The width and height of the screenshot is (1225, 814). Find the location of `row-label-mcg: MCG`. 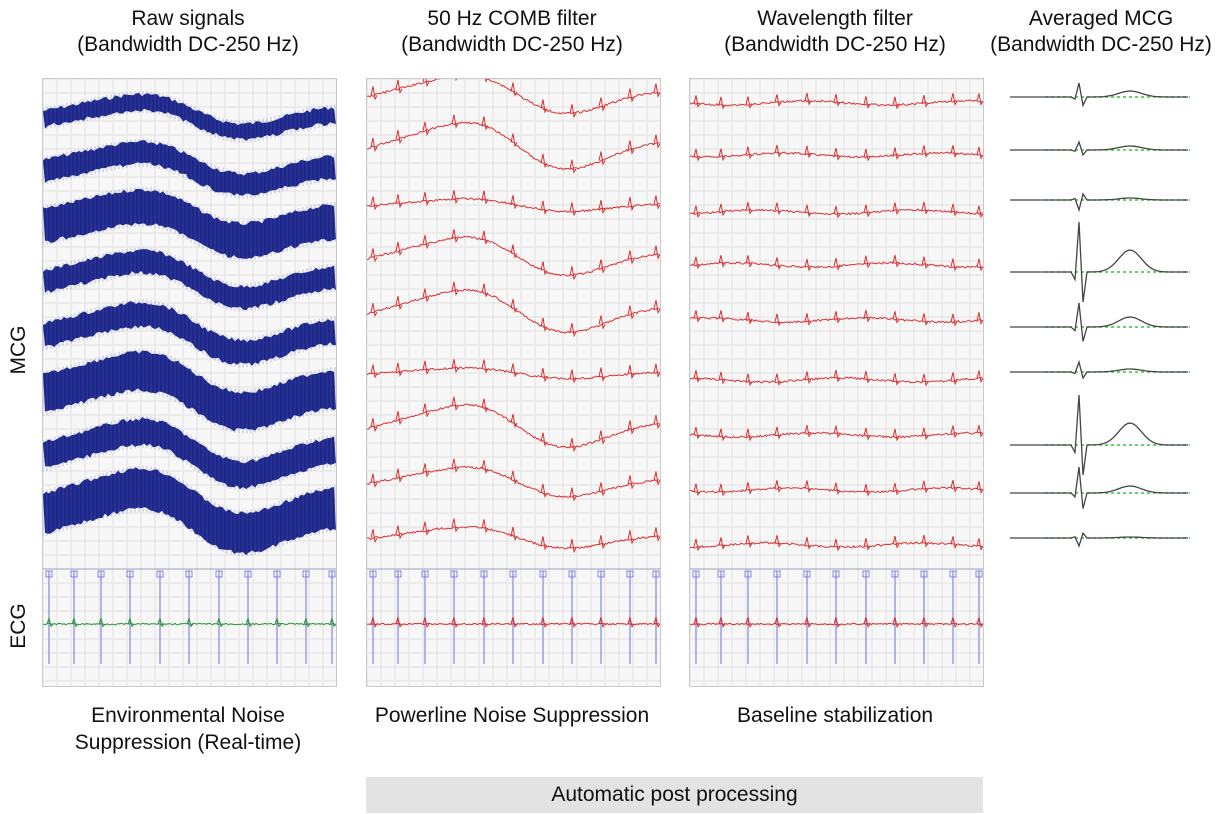

row-label-mcg: MCG is located at coordinates (18, 350).